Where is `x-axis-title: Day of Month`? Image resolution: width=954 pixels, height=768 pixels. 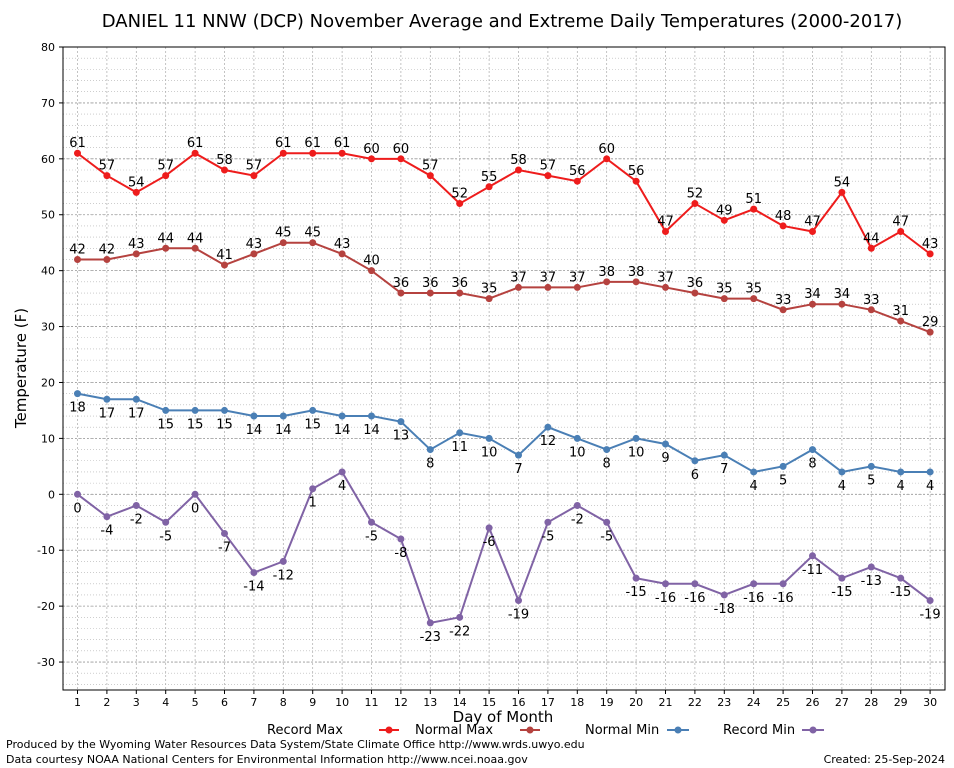
x-axis-title: Day of Month is located at coordinates (503, 717).